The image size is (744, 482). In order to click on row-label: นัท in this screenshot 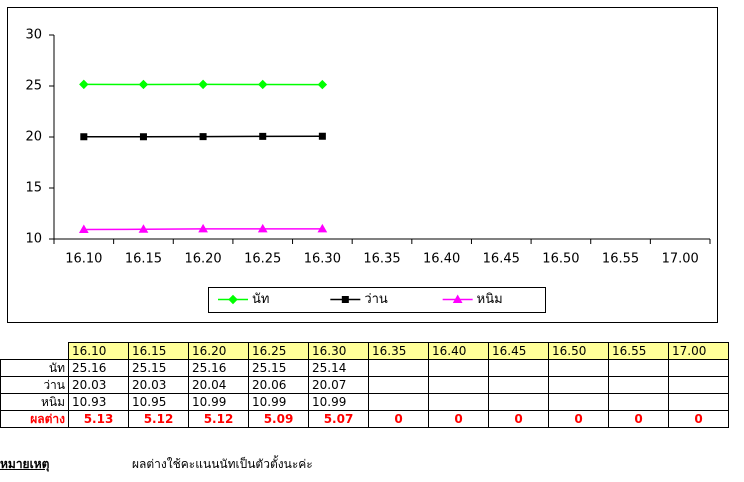, I will do `click(34, 368)`.